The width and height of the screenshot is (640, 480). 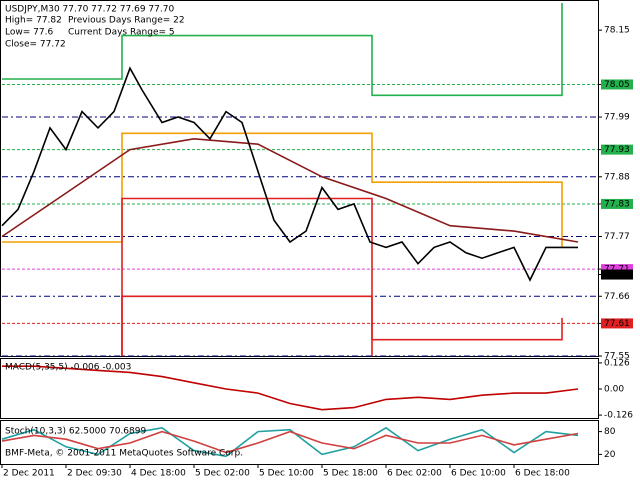 I want to click on annotation: Previous Days Range= 22, so click(x=126, y=21).